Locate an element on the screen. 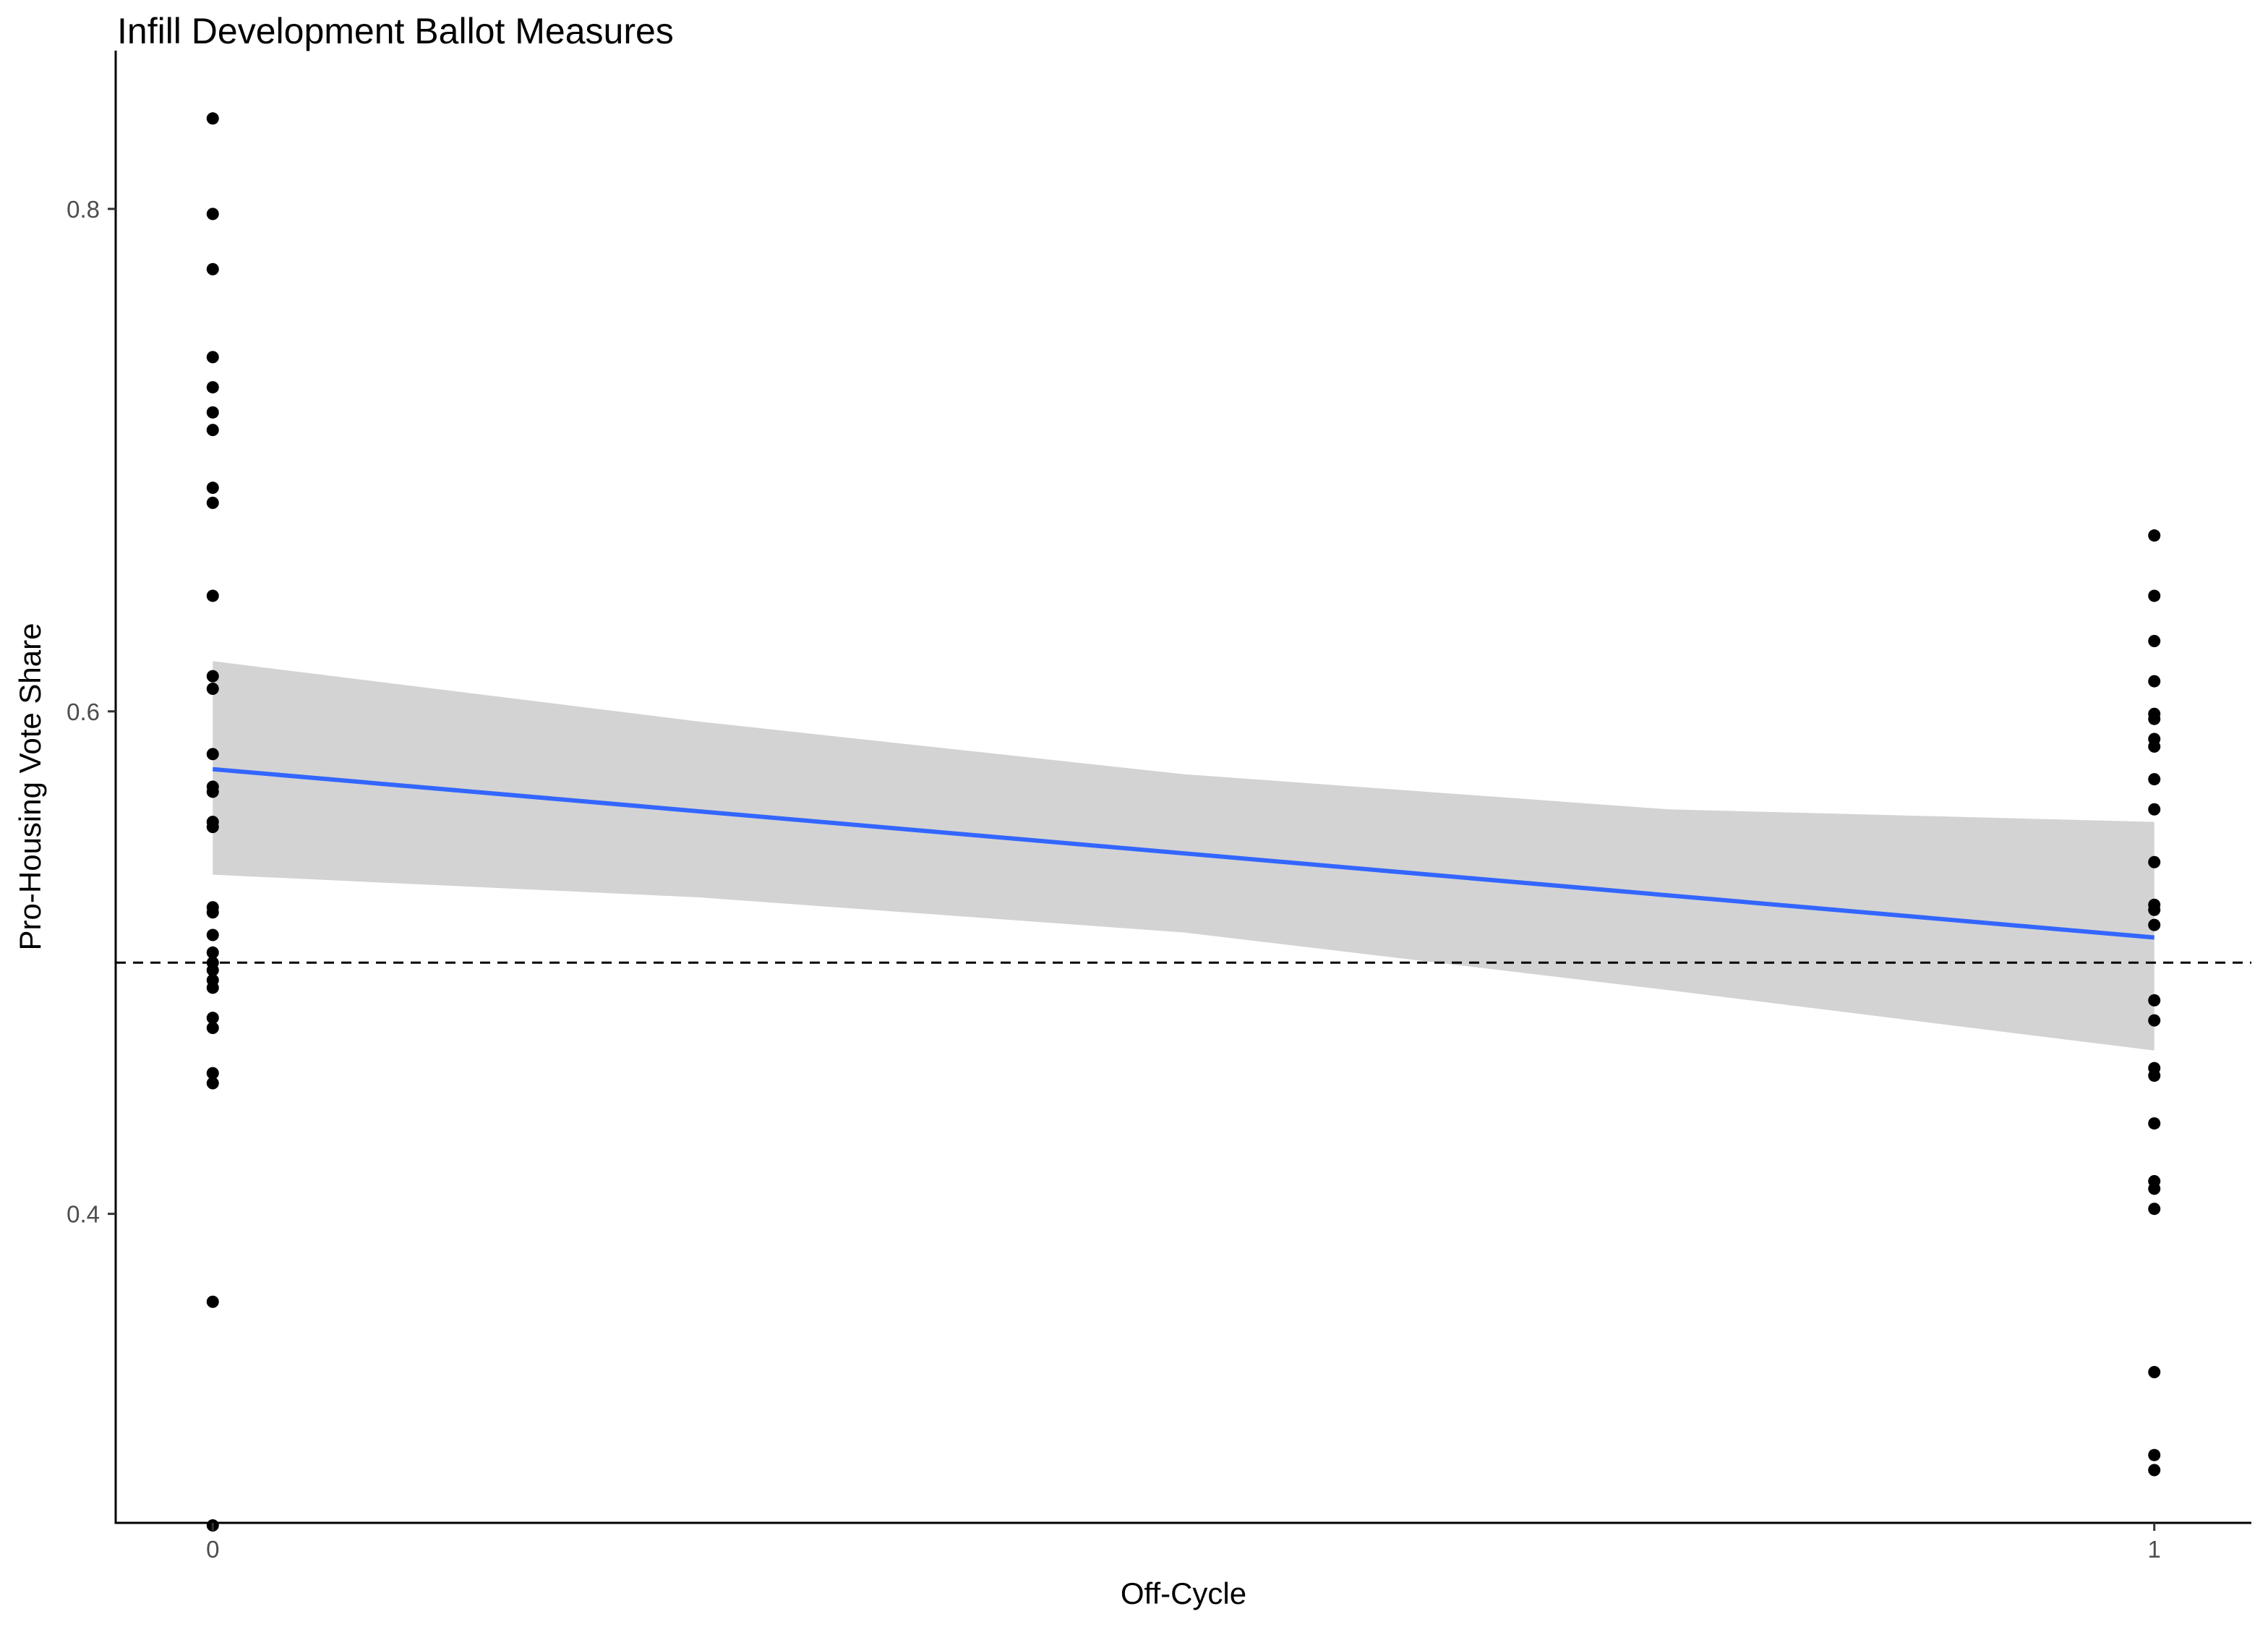 This screenshot has width=2268, height=1627. y-tick-label: 0.4 is located at coordinates (83, 1215).